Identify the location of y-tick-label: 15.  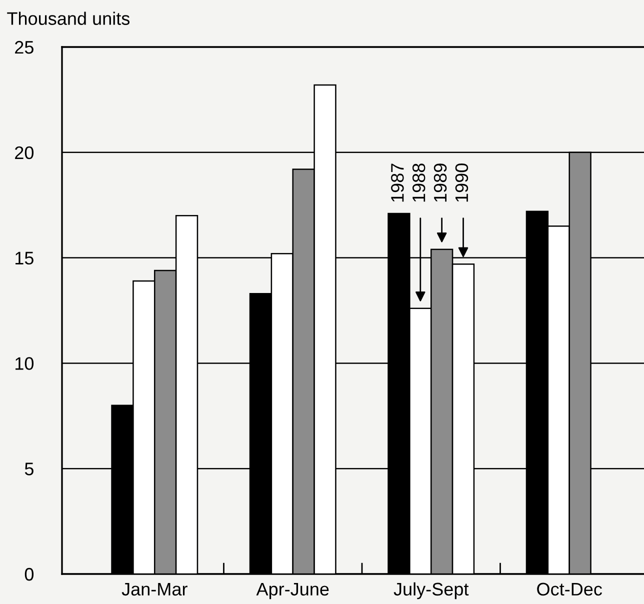
(25, 258).